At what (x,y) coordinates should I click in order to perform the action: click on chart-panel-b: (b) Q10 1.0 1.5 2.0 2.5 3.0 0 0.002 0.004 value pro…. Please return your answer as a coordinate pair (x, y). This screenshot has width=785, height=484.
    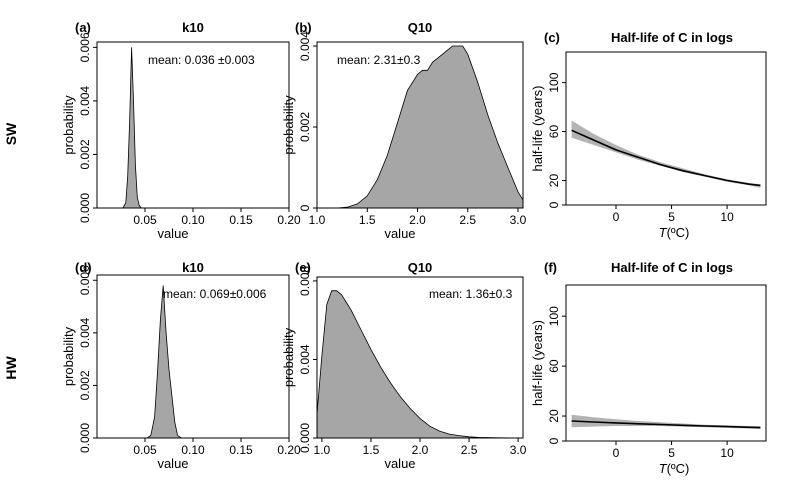
    Looking at the image, I should click on (404, 130).